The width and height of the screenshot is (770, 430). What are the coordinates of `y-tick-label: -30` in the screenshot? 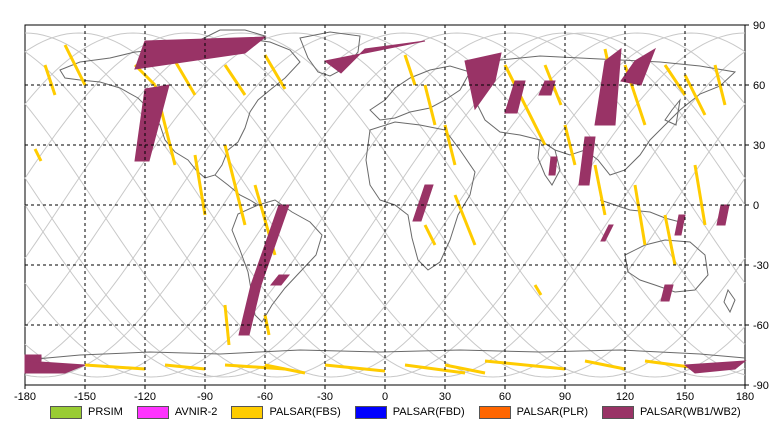 It's located at (761, 266).